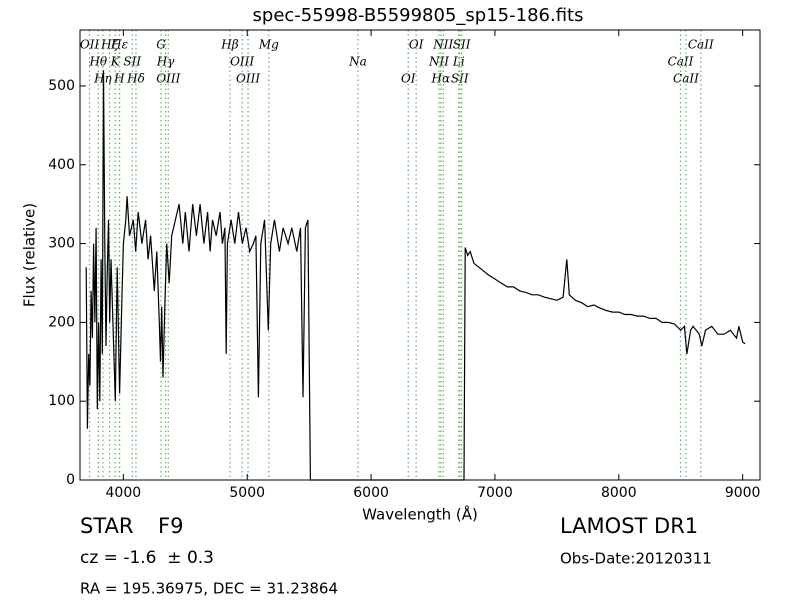 Image resolution: width=800 pixels, height=600 pixels. What do you see at coordinates (268, 45) in the screenshot?
I see `line-marker-label: Mg` at bounding box center [268, 45].